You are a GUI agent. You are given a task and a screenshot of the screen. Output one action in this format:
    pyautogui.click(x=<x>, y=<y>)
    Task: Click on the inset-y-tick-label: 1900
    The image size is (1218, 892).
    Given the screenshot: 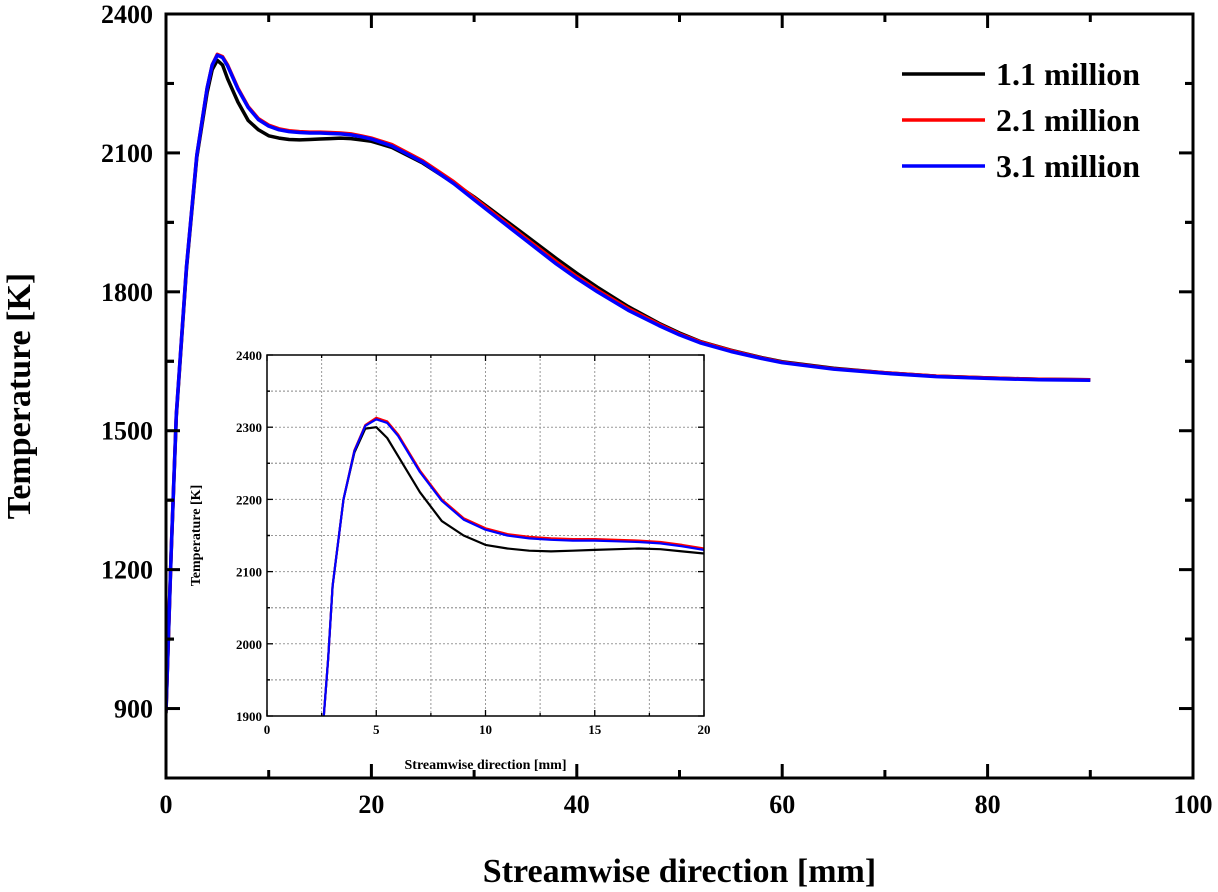 What is the action you would take?
    pyautogui.click(x=249, y=716)
    